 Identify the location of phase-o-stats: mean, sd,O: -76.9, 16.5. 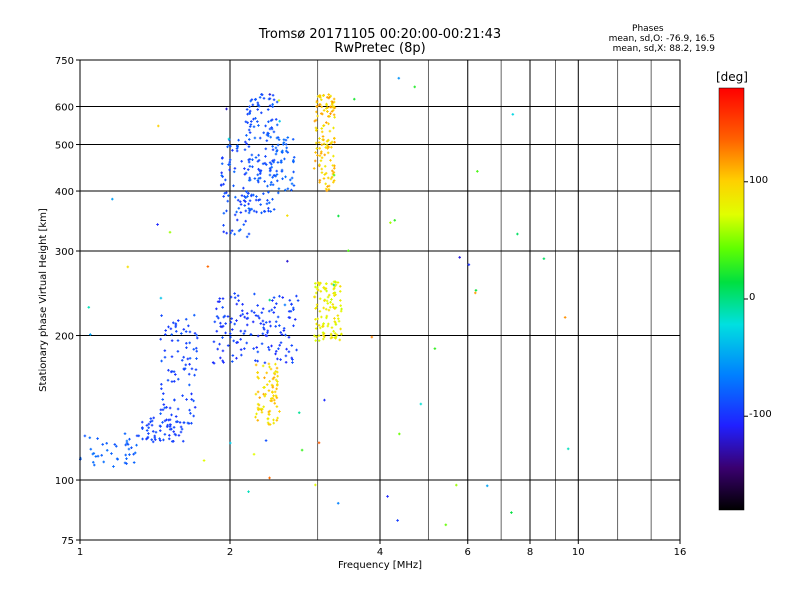
(661, 39).